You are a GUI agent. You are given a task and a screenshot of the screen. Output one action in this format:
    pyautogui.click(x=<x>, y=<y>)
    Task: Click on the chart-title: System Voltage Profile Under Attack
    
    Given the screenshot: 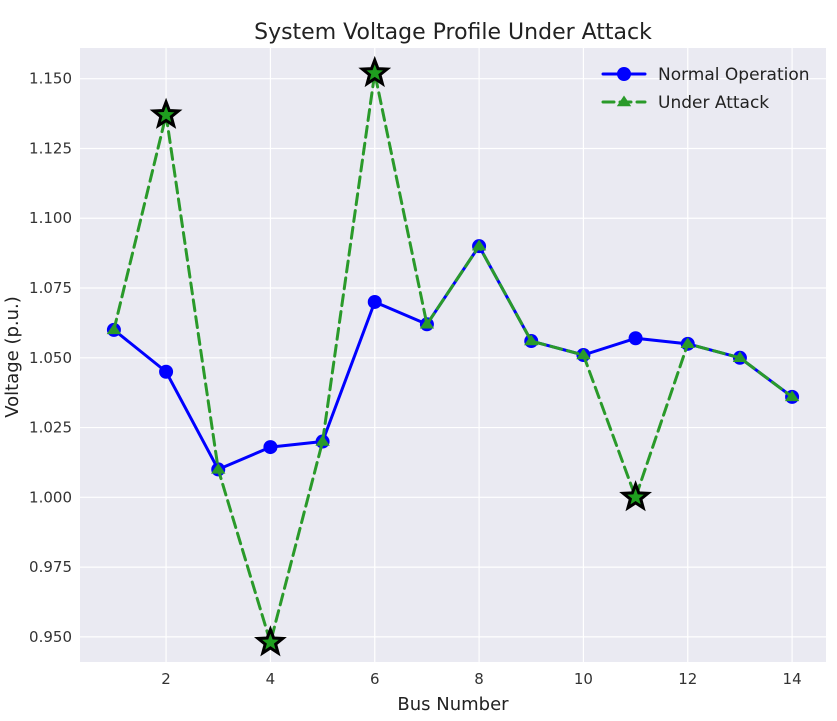 What is the action you would take?
    pyautogui.click(x=453, y=32)
    